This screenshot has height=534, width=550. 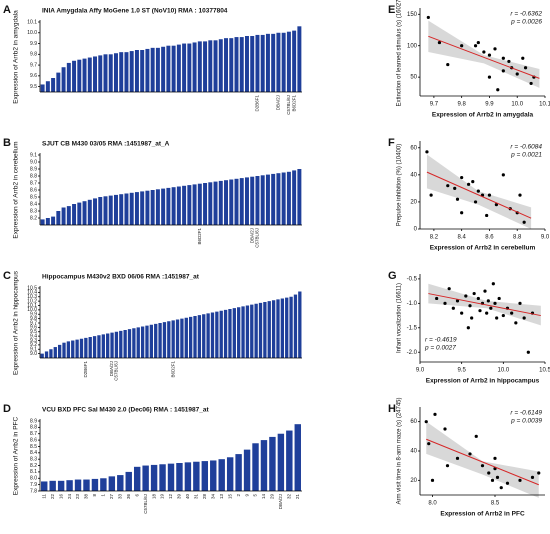 What do you see at coordinates (106, 144) in the screenshot?
I see `chart-title: SJUT CB M430 03/05 RMA :1451987_at_A` at bounding box center [106, 144].